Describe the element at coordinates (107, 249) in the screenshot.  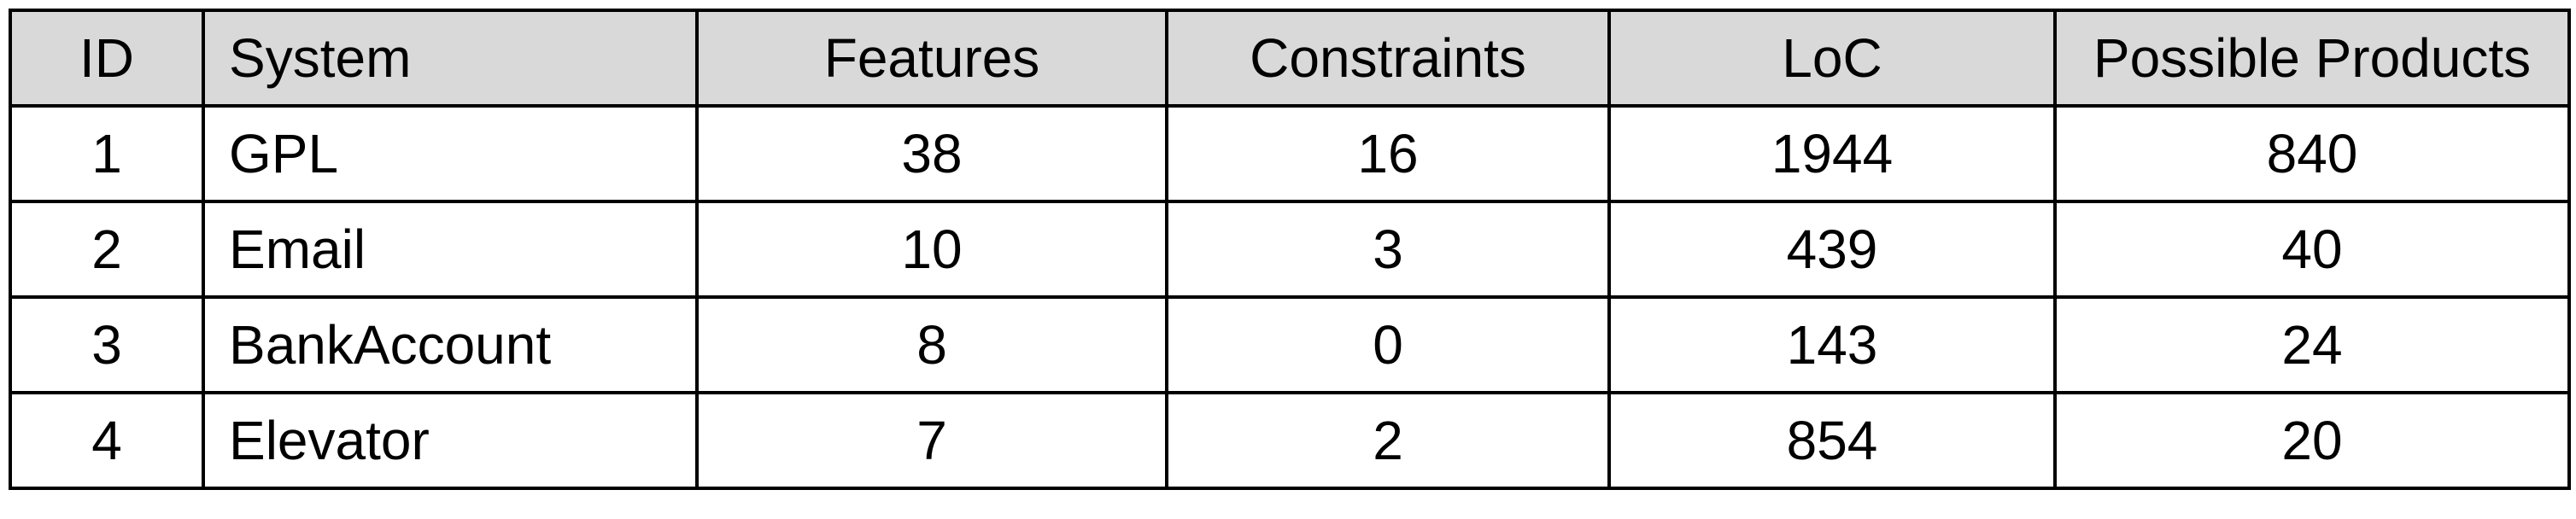
I see `cell-id: 2` at that location.